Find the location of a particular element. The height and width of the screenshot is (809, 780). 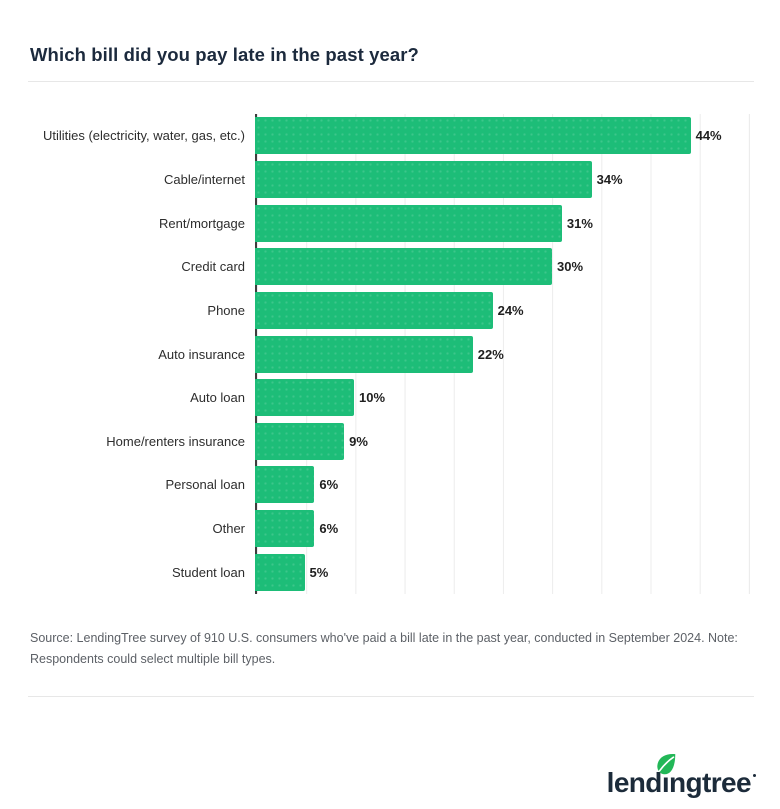

lendingtree-logo: lendıngtree is located at coordinates (681, 776).